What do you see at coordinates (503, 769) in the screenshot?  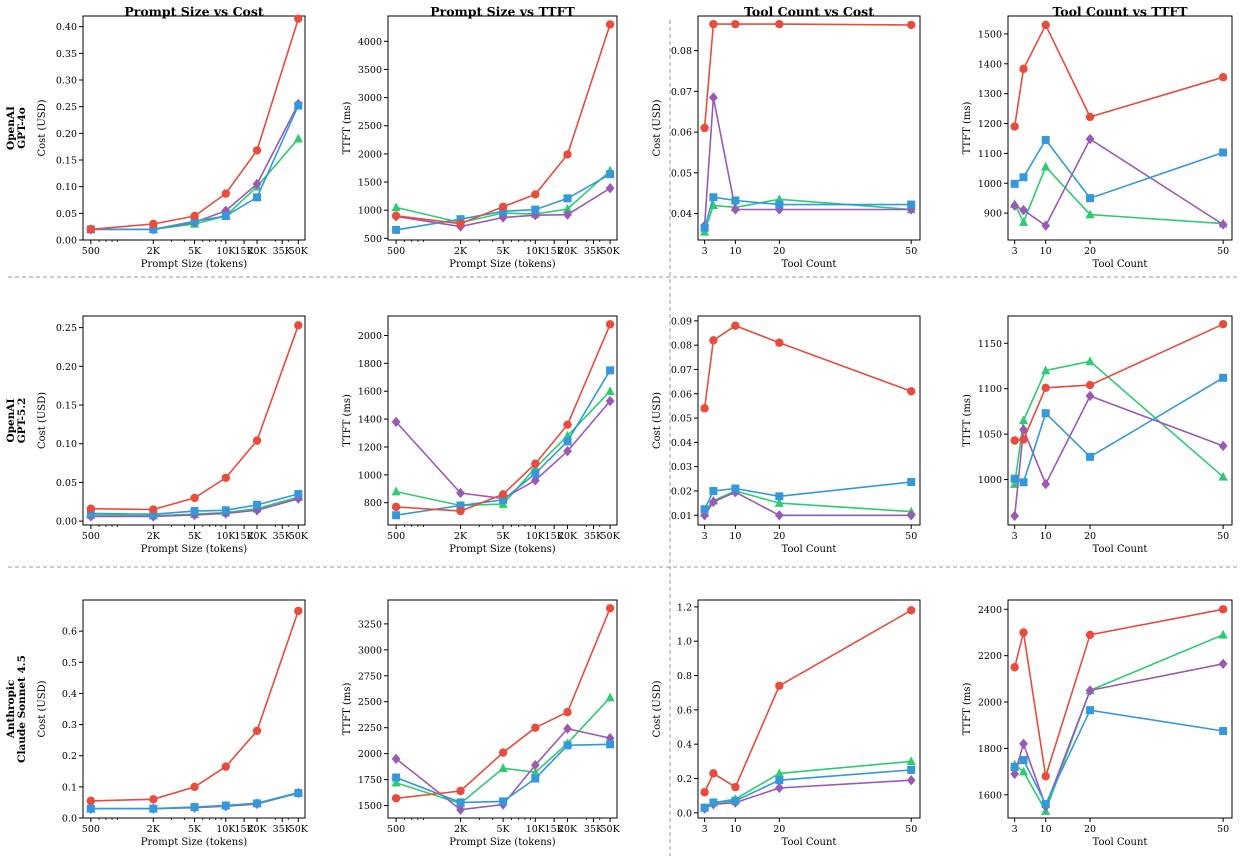 I see `series-line-purple` at bounding box center [503, 769].